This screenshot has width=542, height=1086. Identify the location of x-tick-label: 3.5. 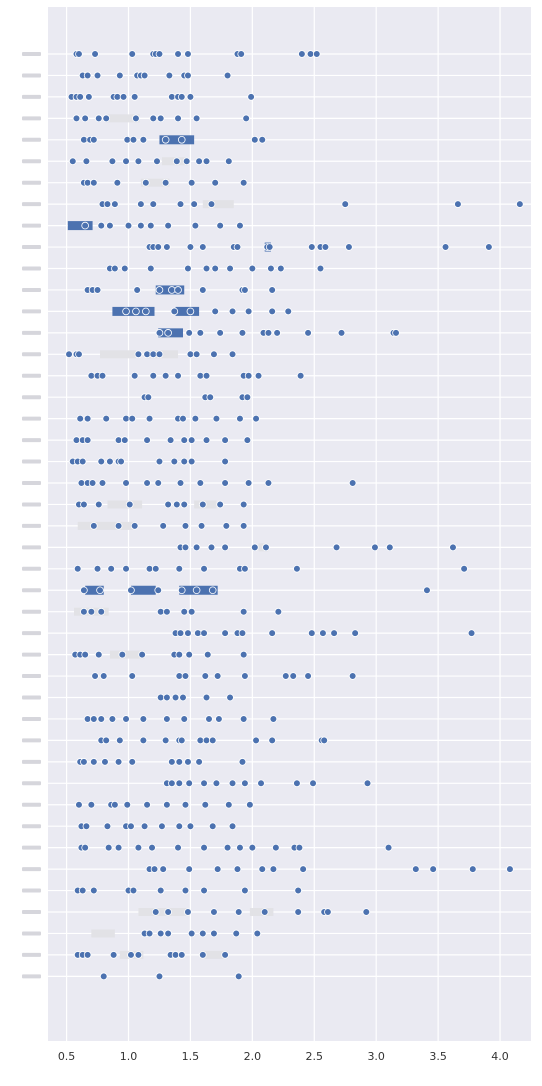
(438, 1056).